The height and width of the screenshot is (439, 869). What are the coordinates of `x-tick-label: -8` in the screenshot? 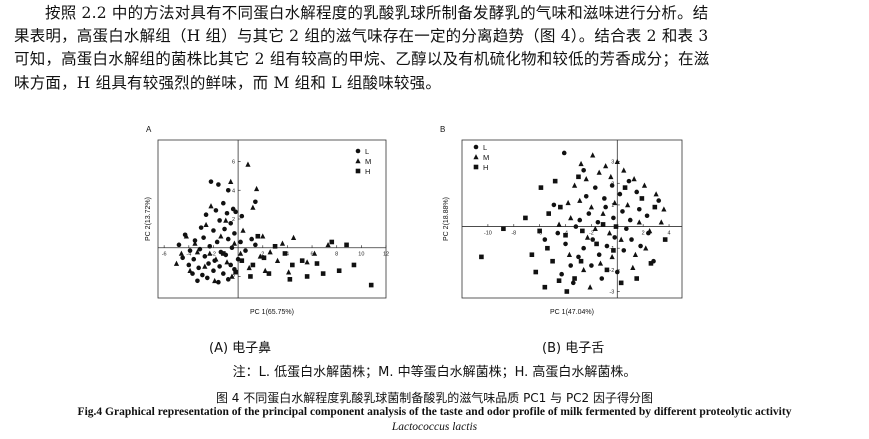 It's located at (513, 234).